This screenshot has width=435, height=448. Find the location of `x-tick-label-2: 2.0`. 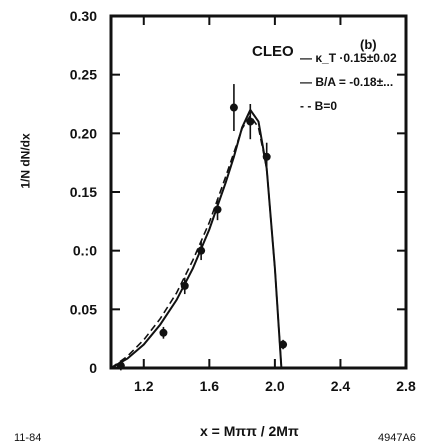

x-tick-label-2: 2.0 is located at coordinates (275, 386).